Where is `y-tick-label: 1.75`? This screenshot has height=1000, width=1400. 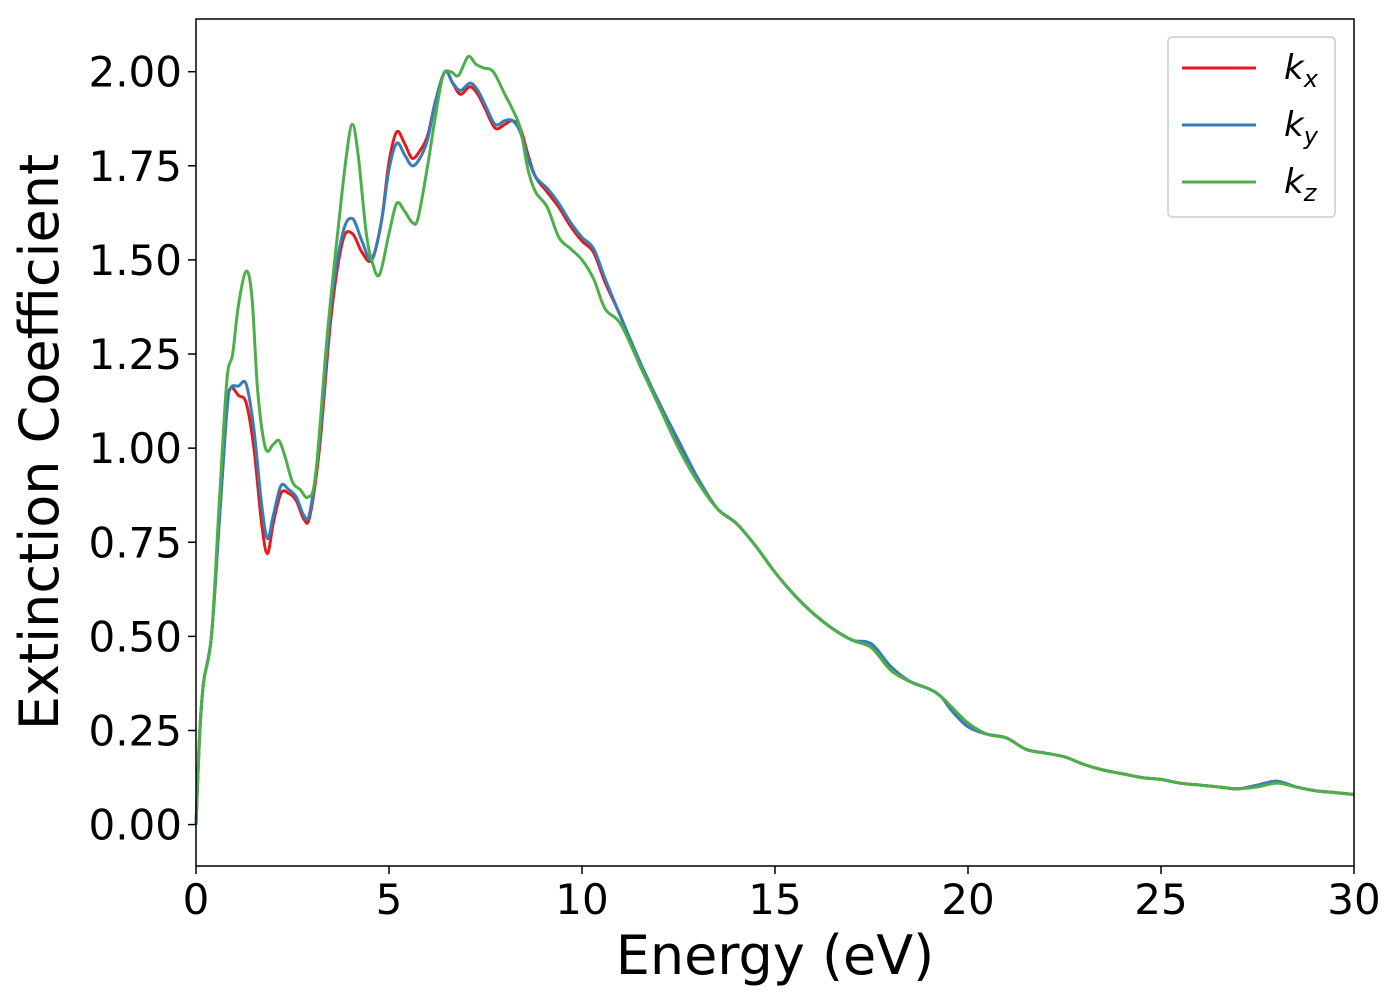
y-tick-label: 1.75 is located at coordinates (135, 166).